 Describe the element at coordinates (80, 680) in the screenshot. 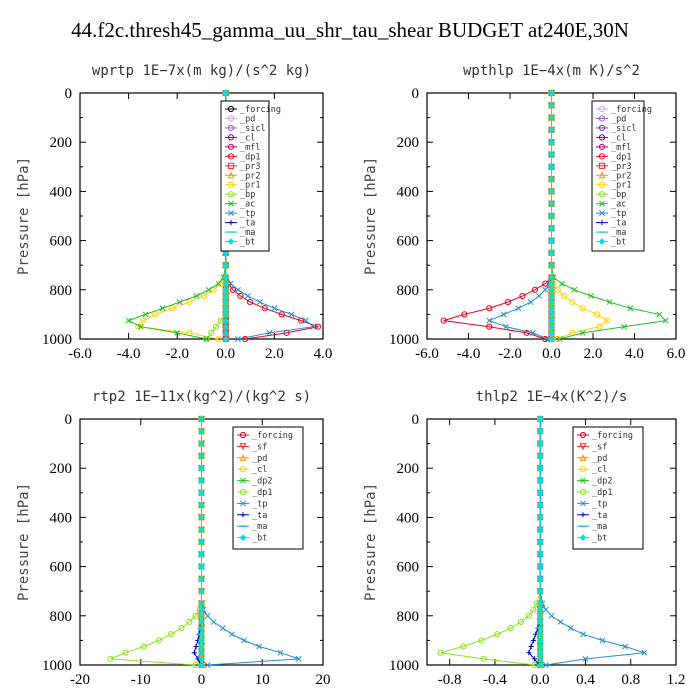

I see `x-tick-label: -20` at that location.